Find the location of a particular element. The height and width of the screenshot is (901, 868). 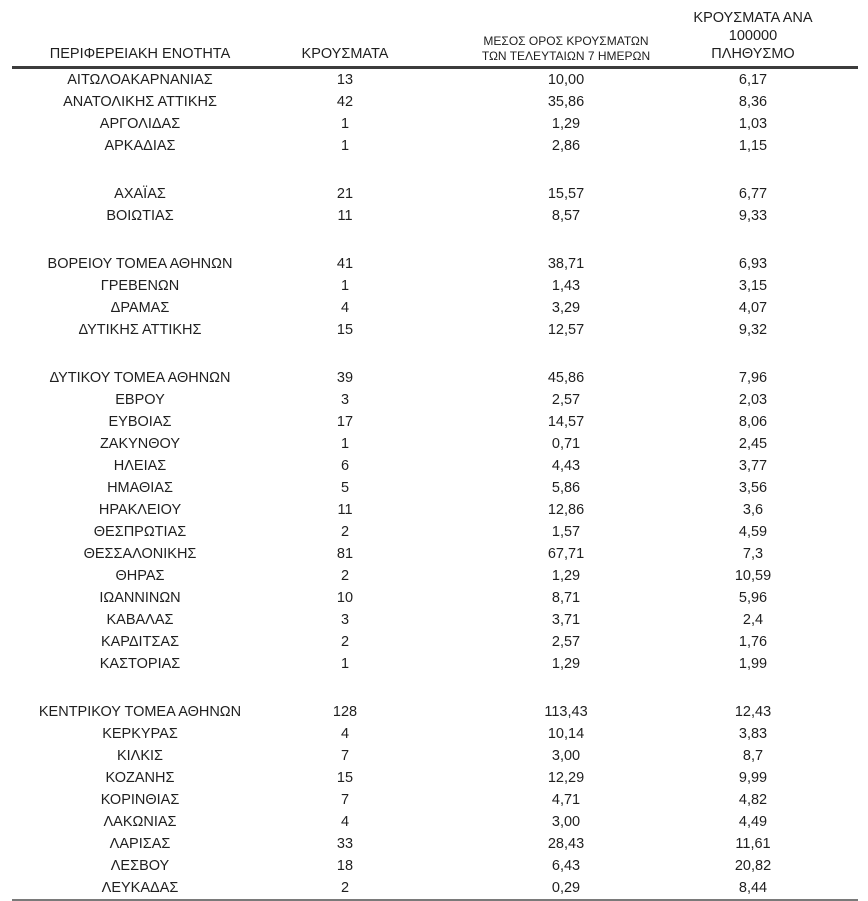

cell-avg7: 38,71 is located at coordinates (566, 264).